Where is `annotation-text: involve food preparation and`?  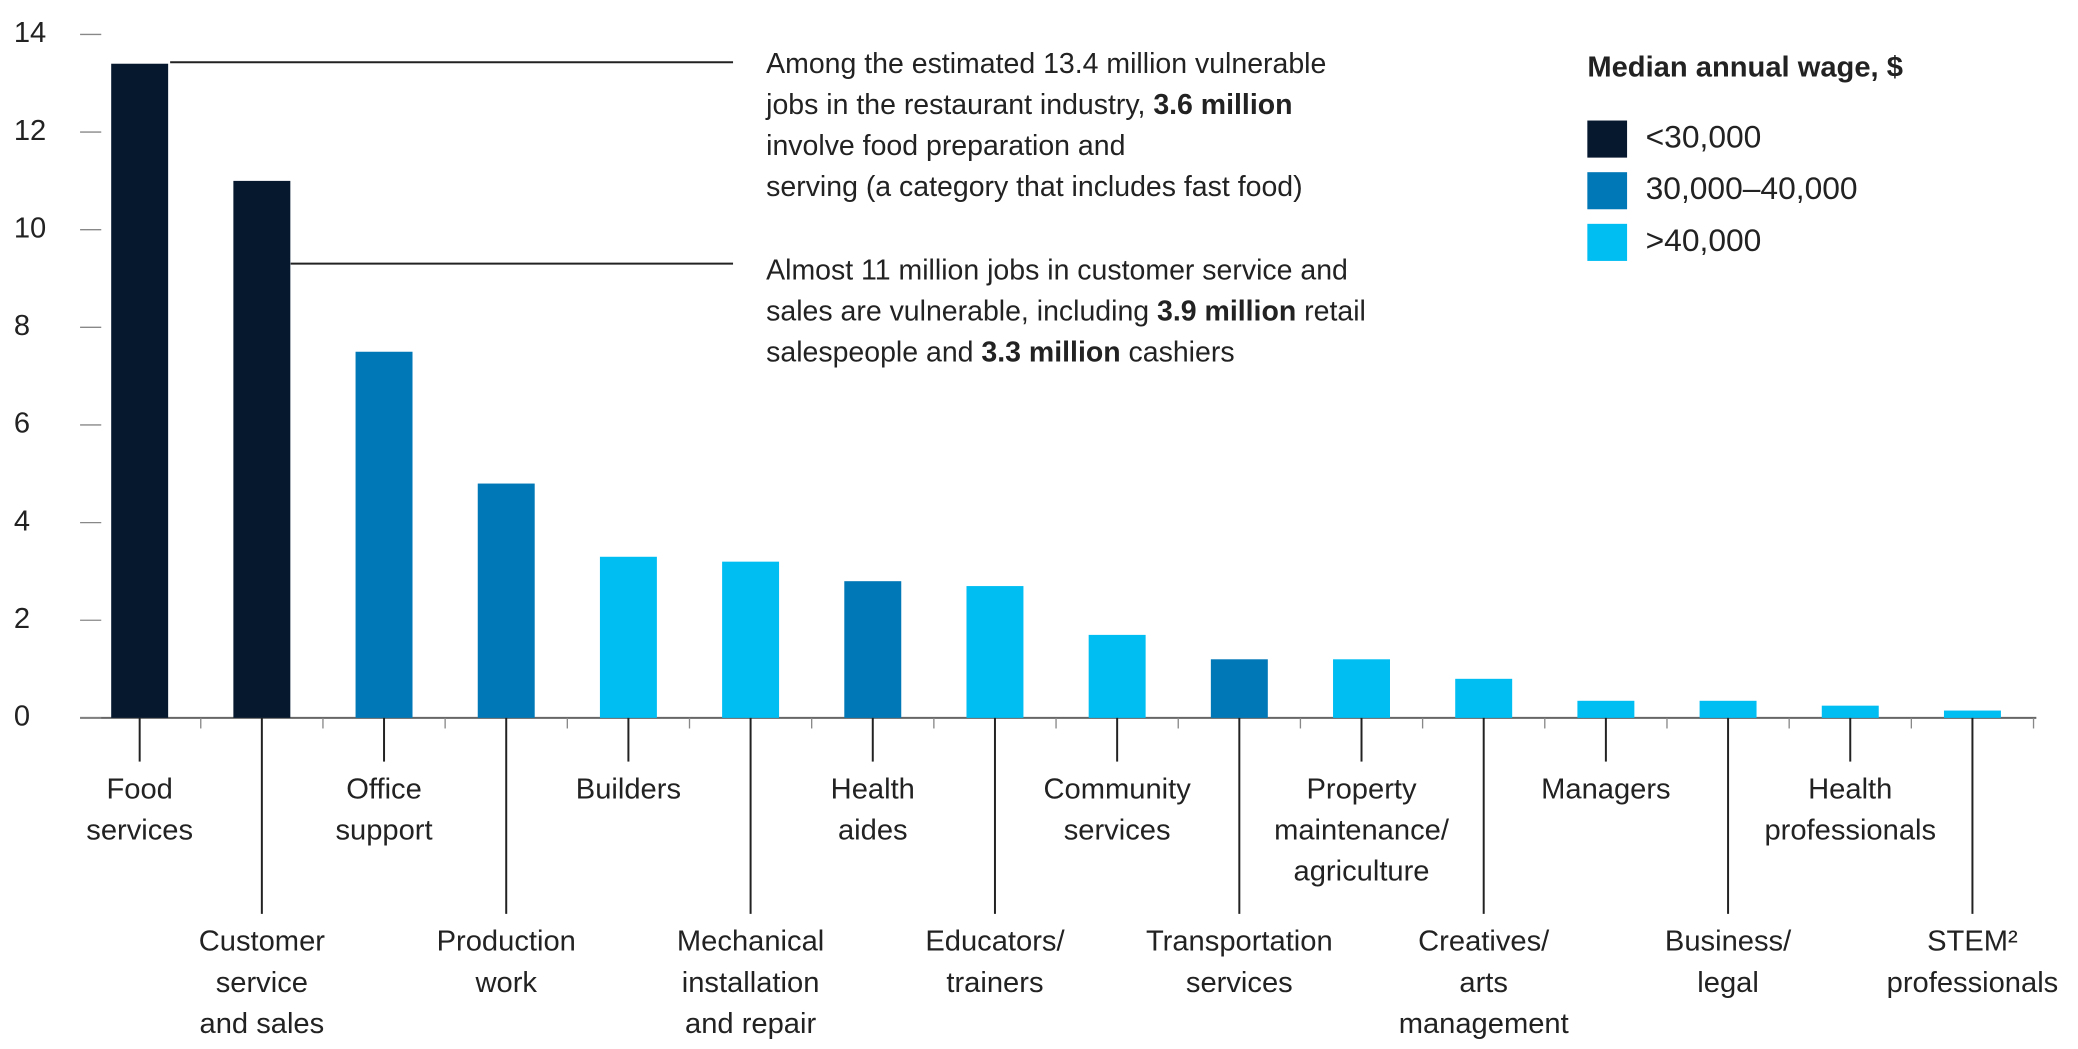 annotation-text: involve food preparation and is located at coordinates (945, 146).